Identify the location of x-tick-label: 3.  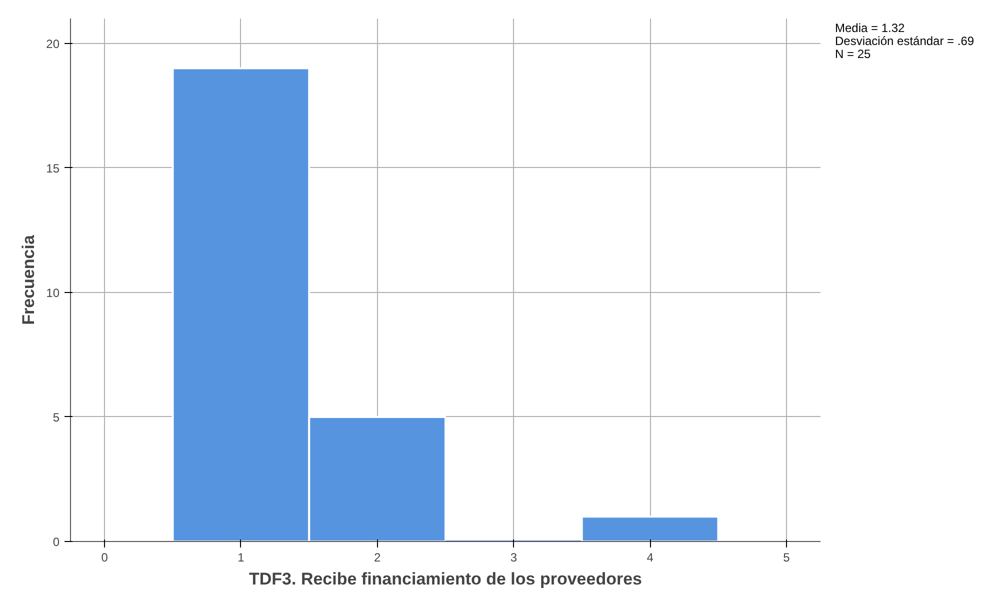
(514, 557).